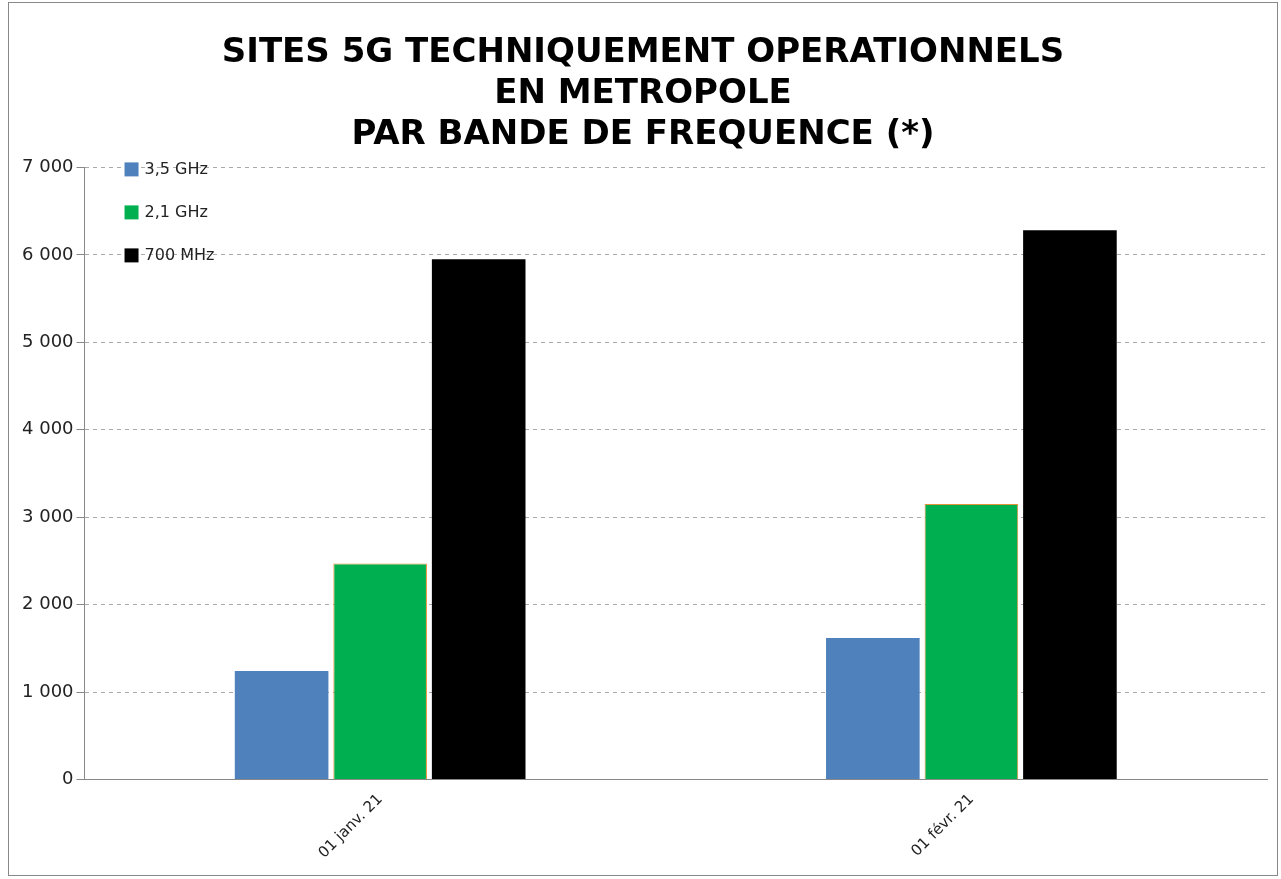 The height and width of the screenshot is (879, 1281). What do you see at coordinates (176, 211) in the screenshot?
I see `legend-label: 2,1 GHz` at bounding box center [176, 211].